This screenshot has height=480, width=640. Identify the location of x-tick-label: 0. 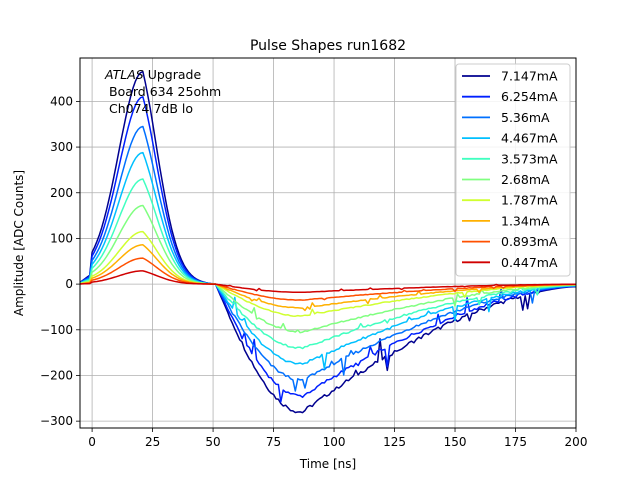
(92, 442).